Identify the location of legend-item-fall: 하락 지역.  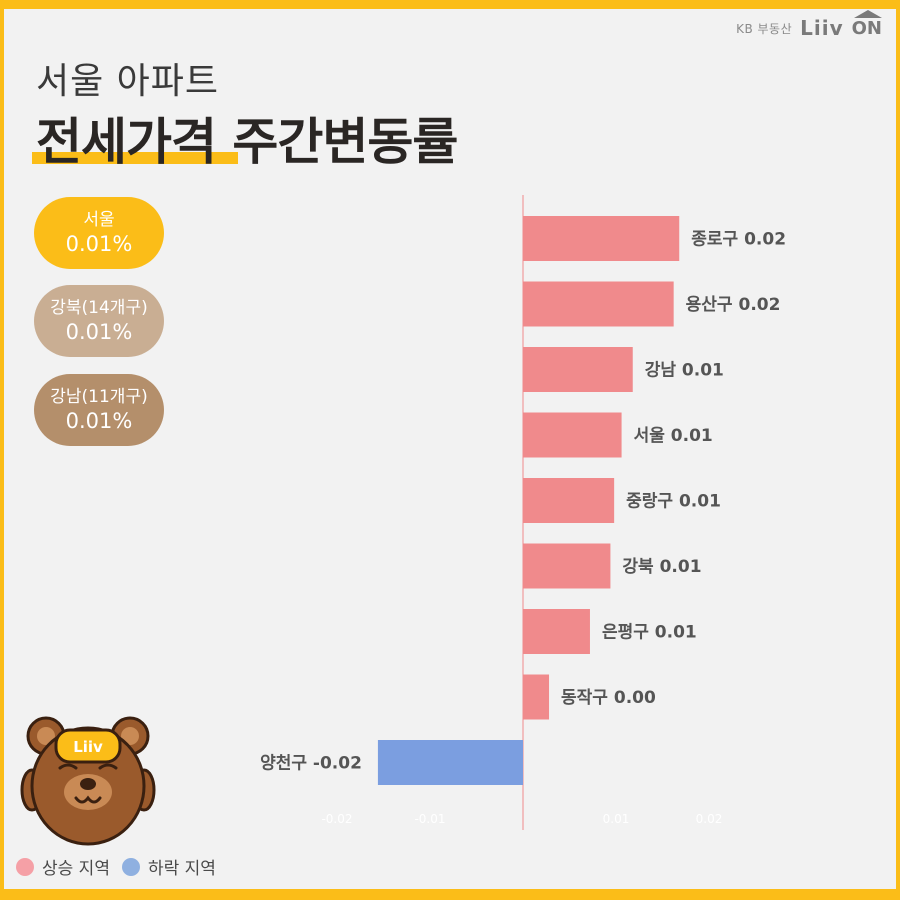
(168, 866).